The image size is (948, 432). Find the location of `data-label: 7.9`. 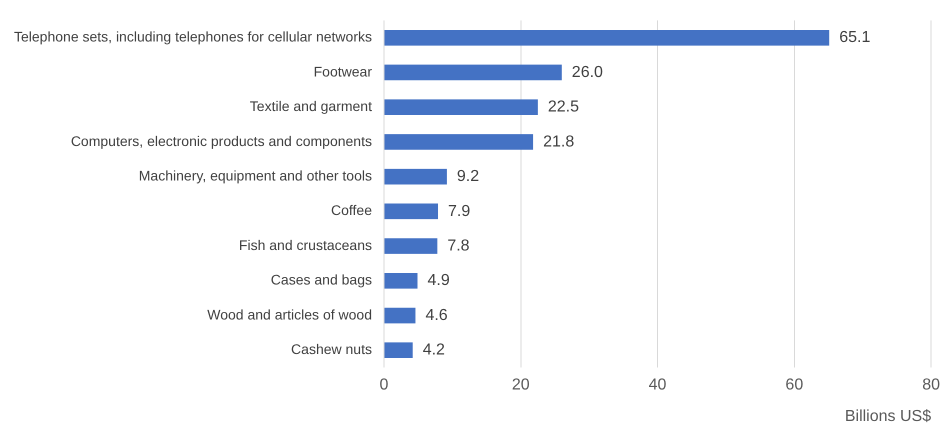

data-label: 7.9 is located at coordinates (459, 211).